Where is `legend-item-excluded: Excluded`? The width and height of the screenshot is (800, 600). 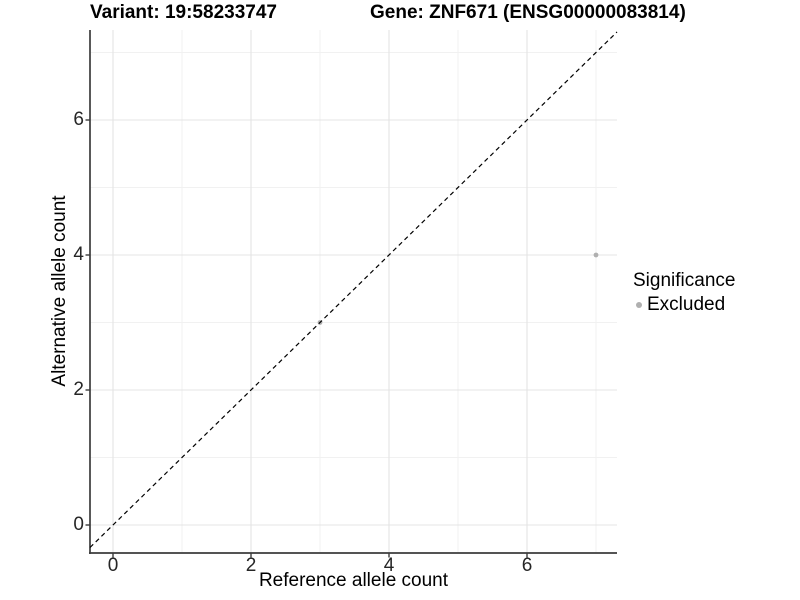
legend-item-excluded: Excluded is located at coordinates (684, 305).